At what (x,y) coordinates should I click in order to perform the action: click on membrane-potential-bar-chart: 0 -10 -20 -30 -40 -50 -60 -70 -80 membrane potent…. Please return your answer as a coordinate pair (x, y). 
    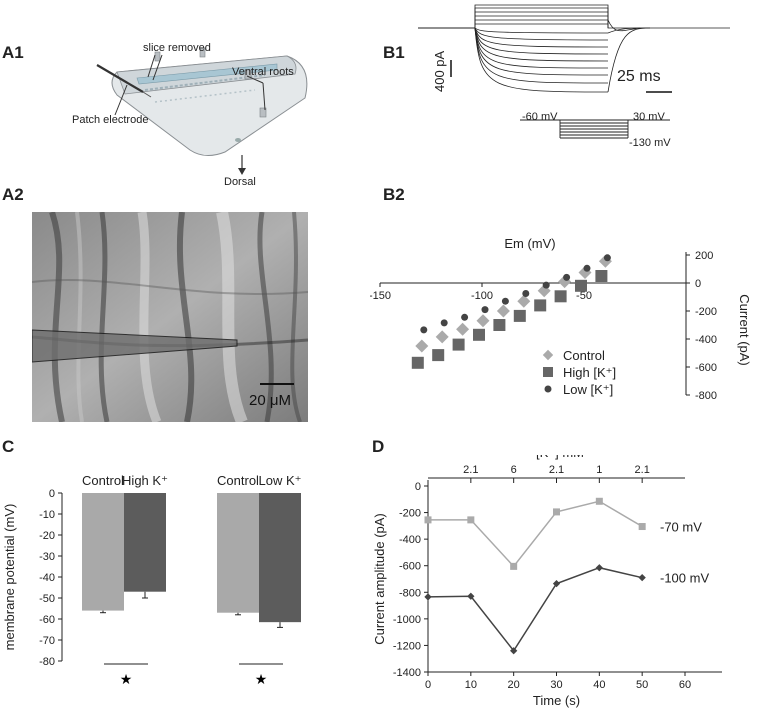
    Looking at the image, I should click on (152, 580).